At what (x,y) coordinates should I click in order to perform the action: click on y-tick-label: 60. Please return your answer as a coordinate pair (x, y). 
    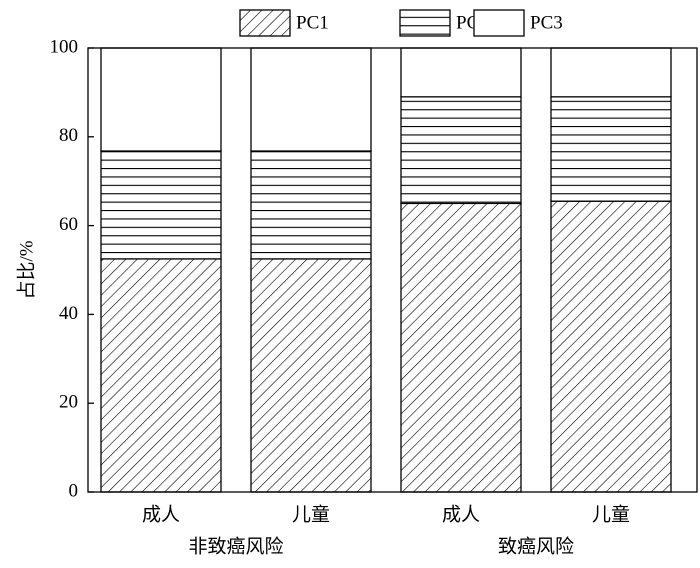
    Looking at the image, I should click on (68, 224).